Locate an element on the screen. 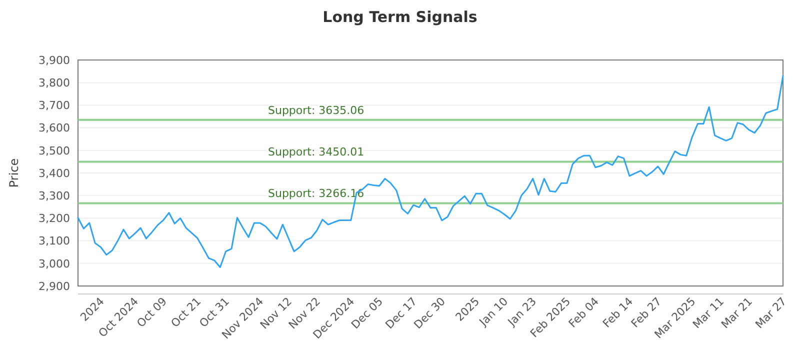 This screenshot has height=350, width=800. y-tick-label: 3,400 is located at coordinates (54, 173).